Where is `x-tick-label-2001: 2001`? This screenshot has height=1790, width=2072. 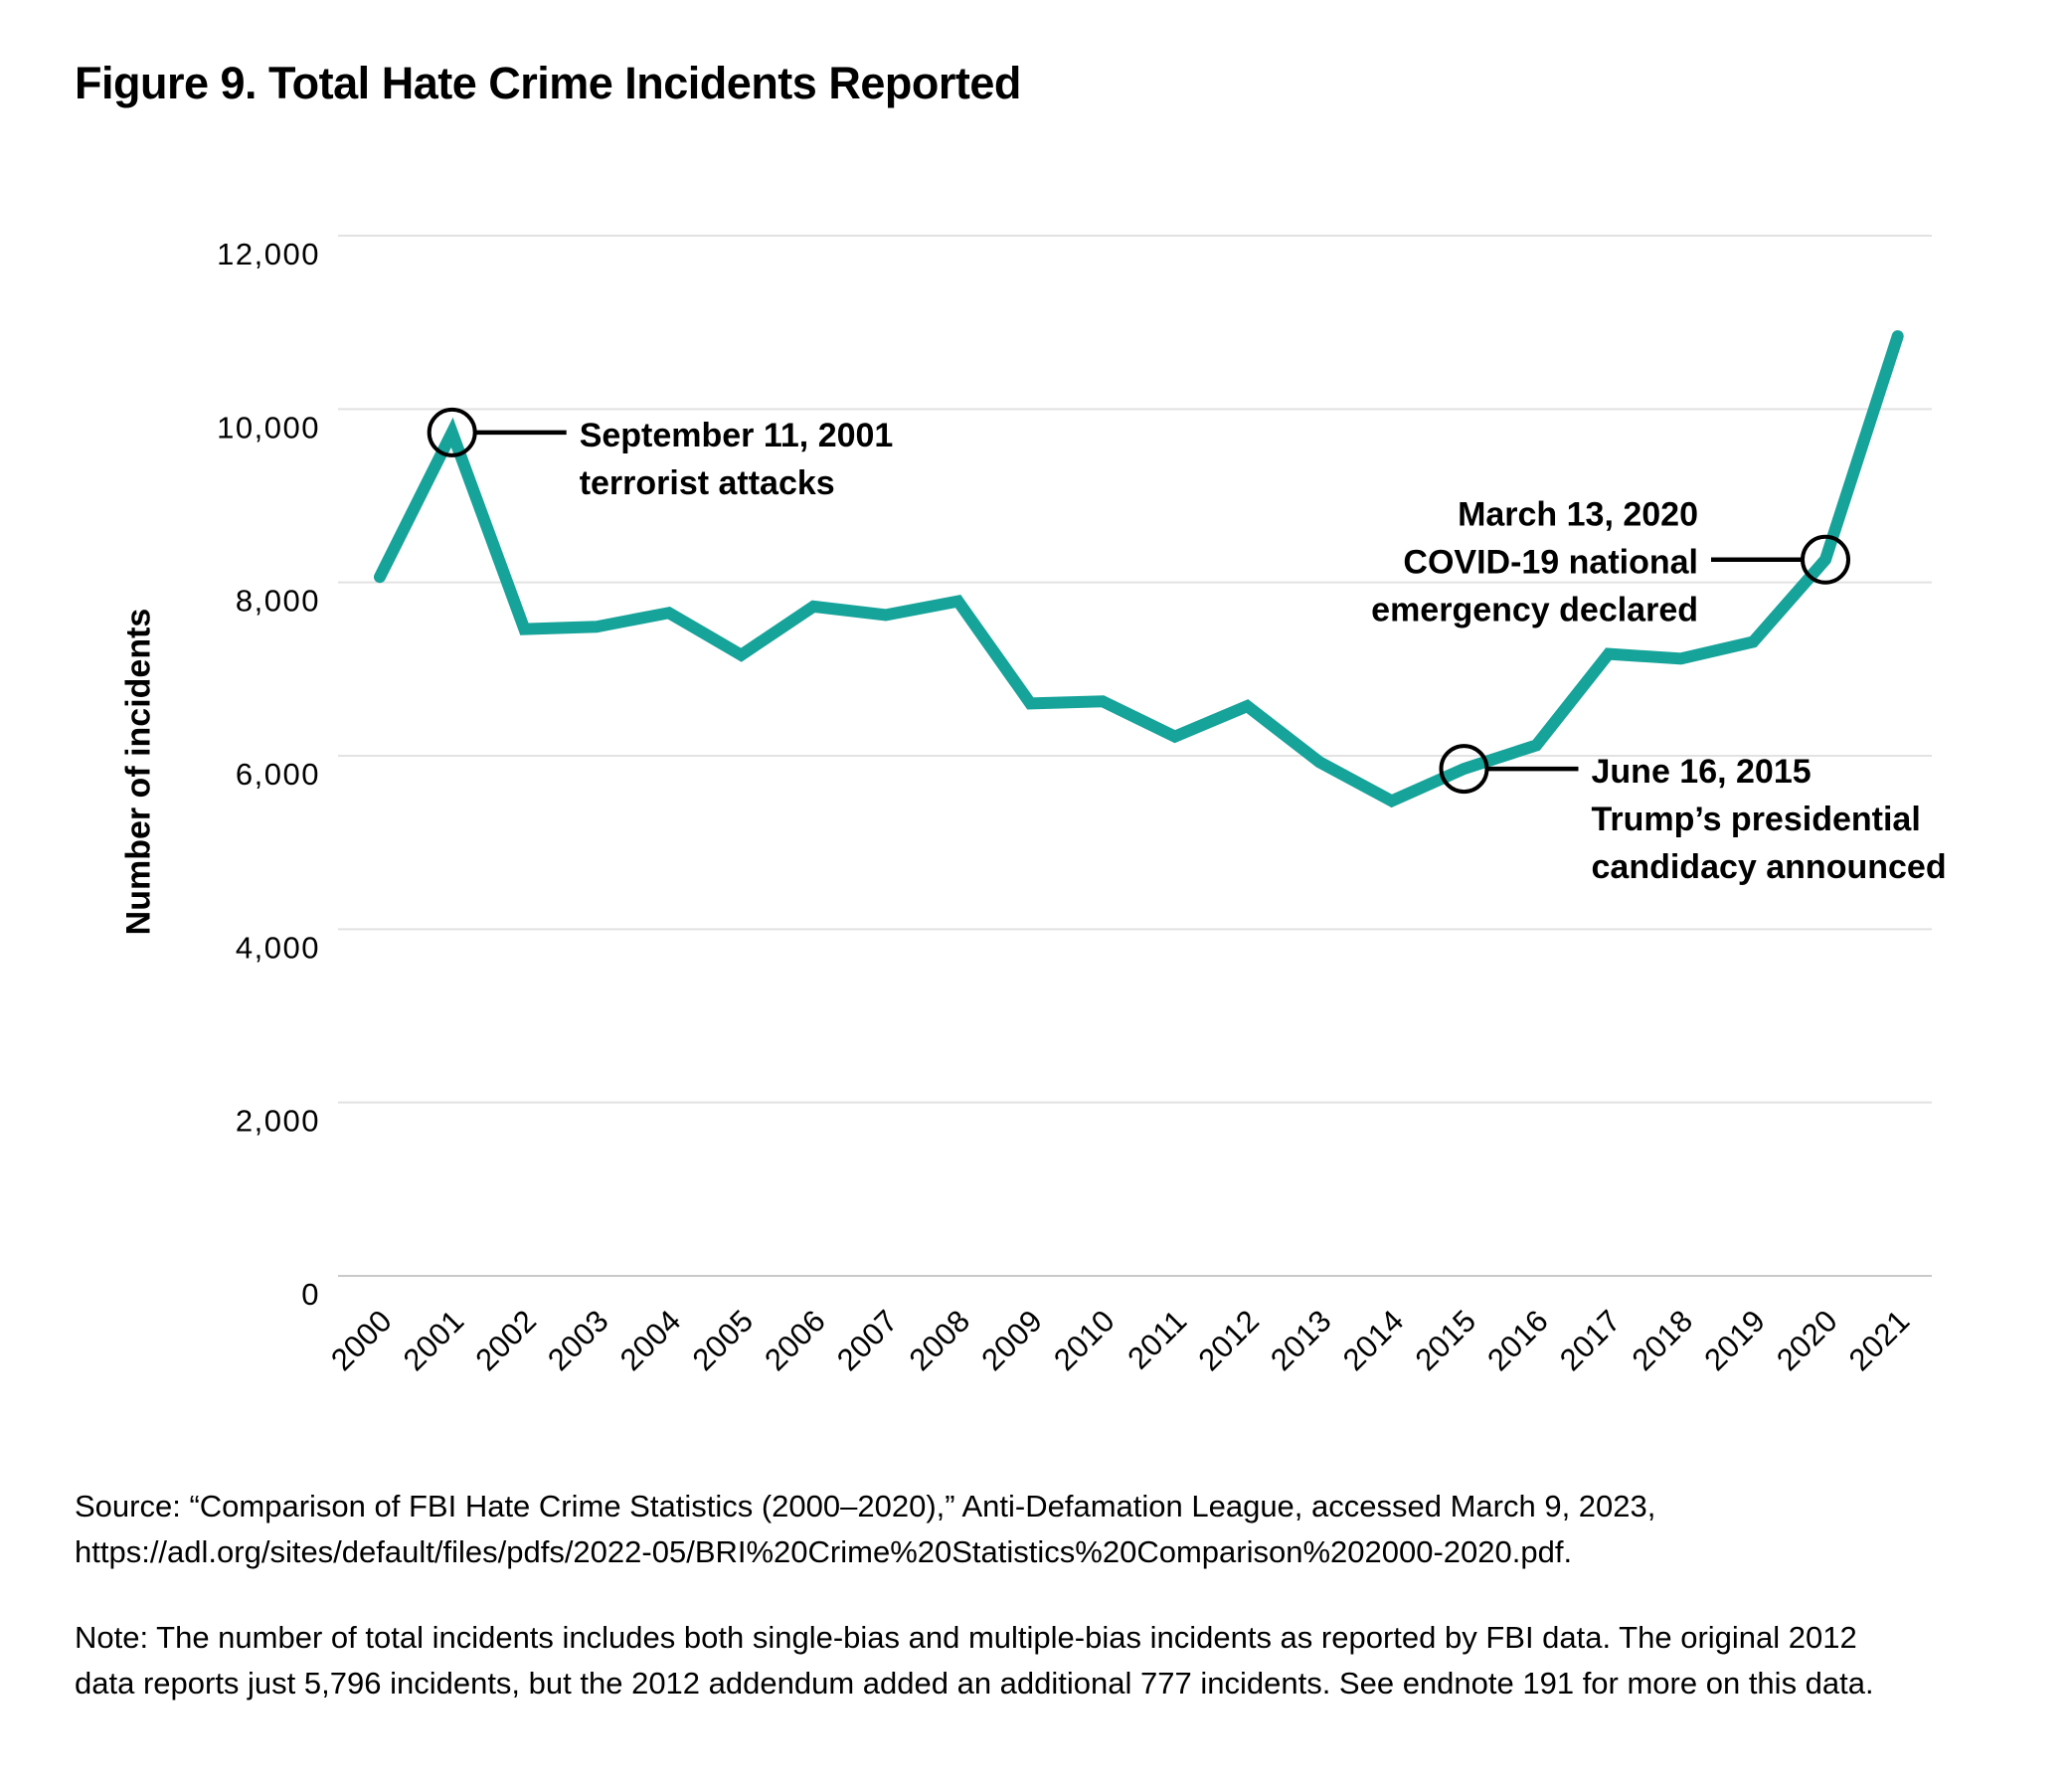 x-tick-label-2001: 2001 is located at coordinates (434, 1340).